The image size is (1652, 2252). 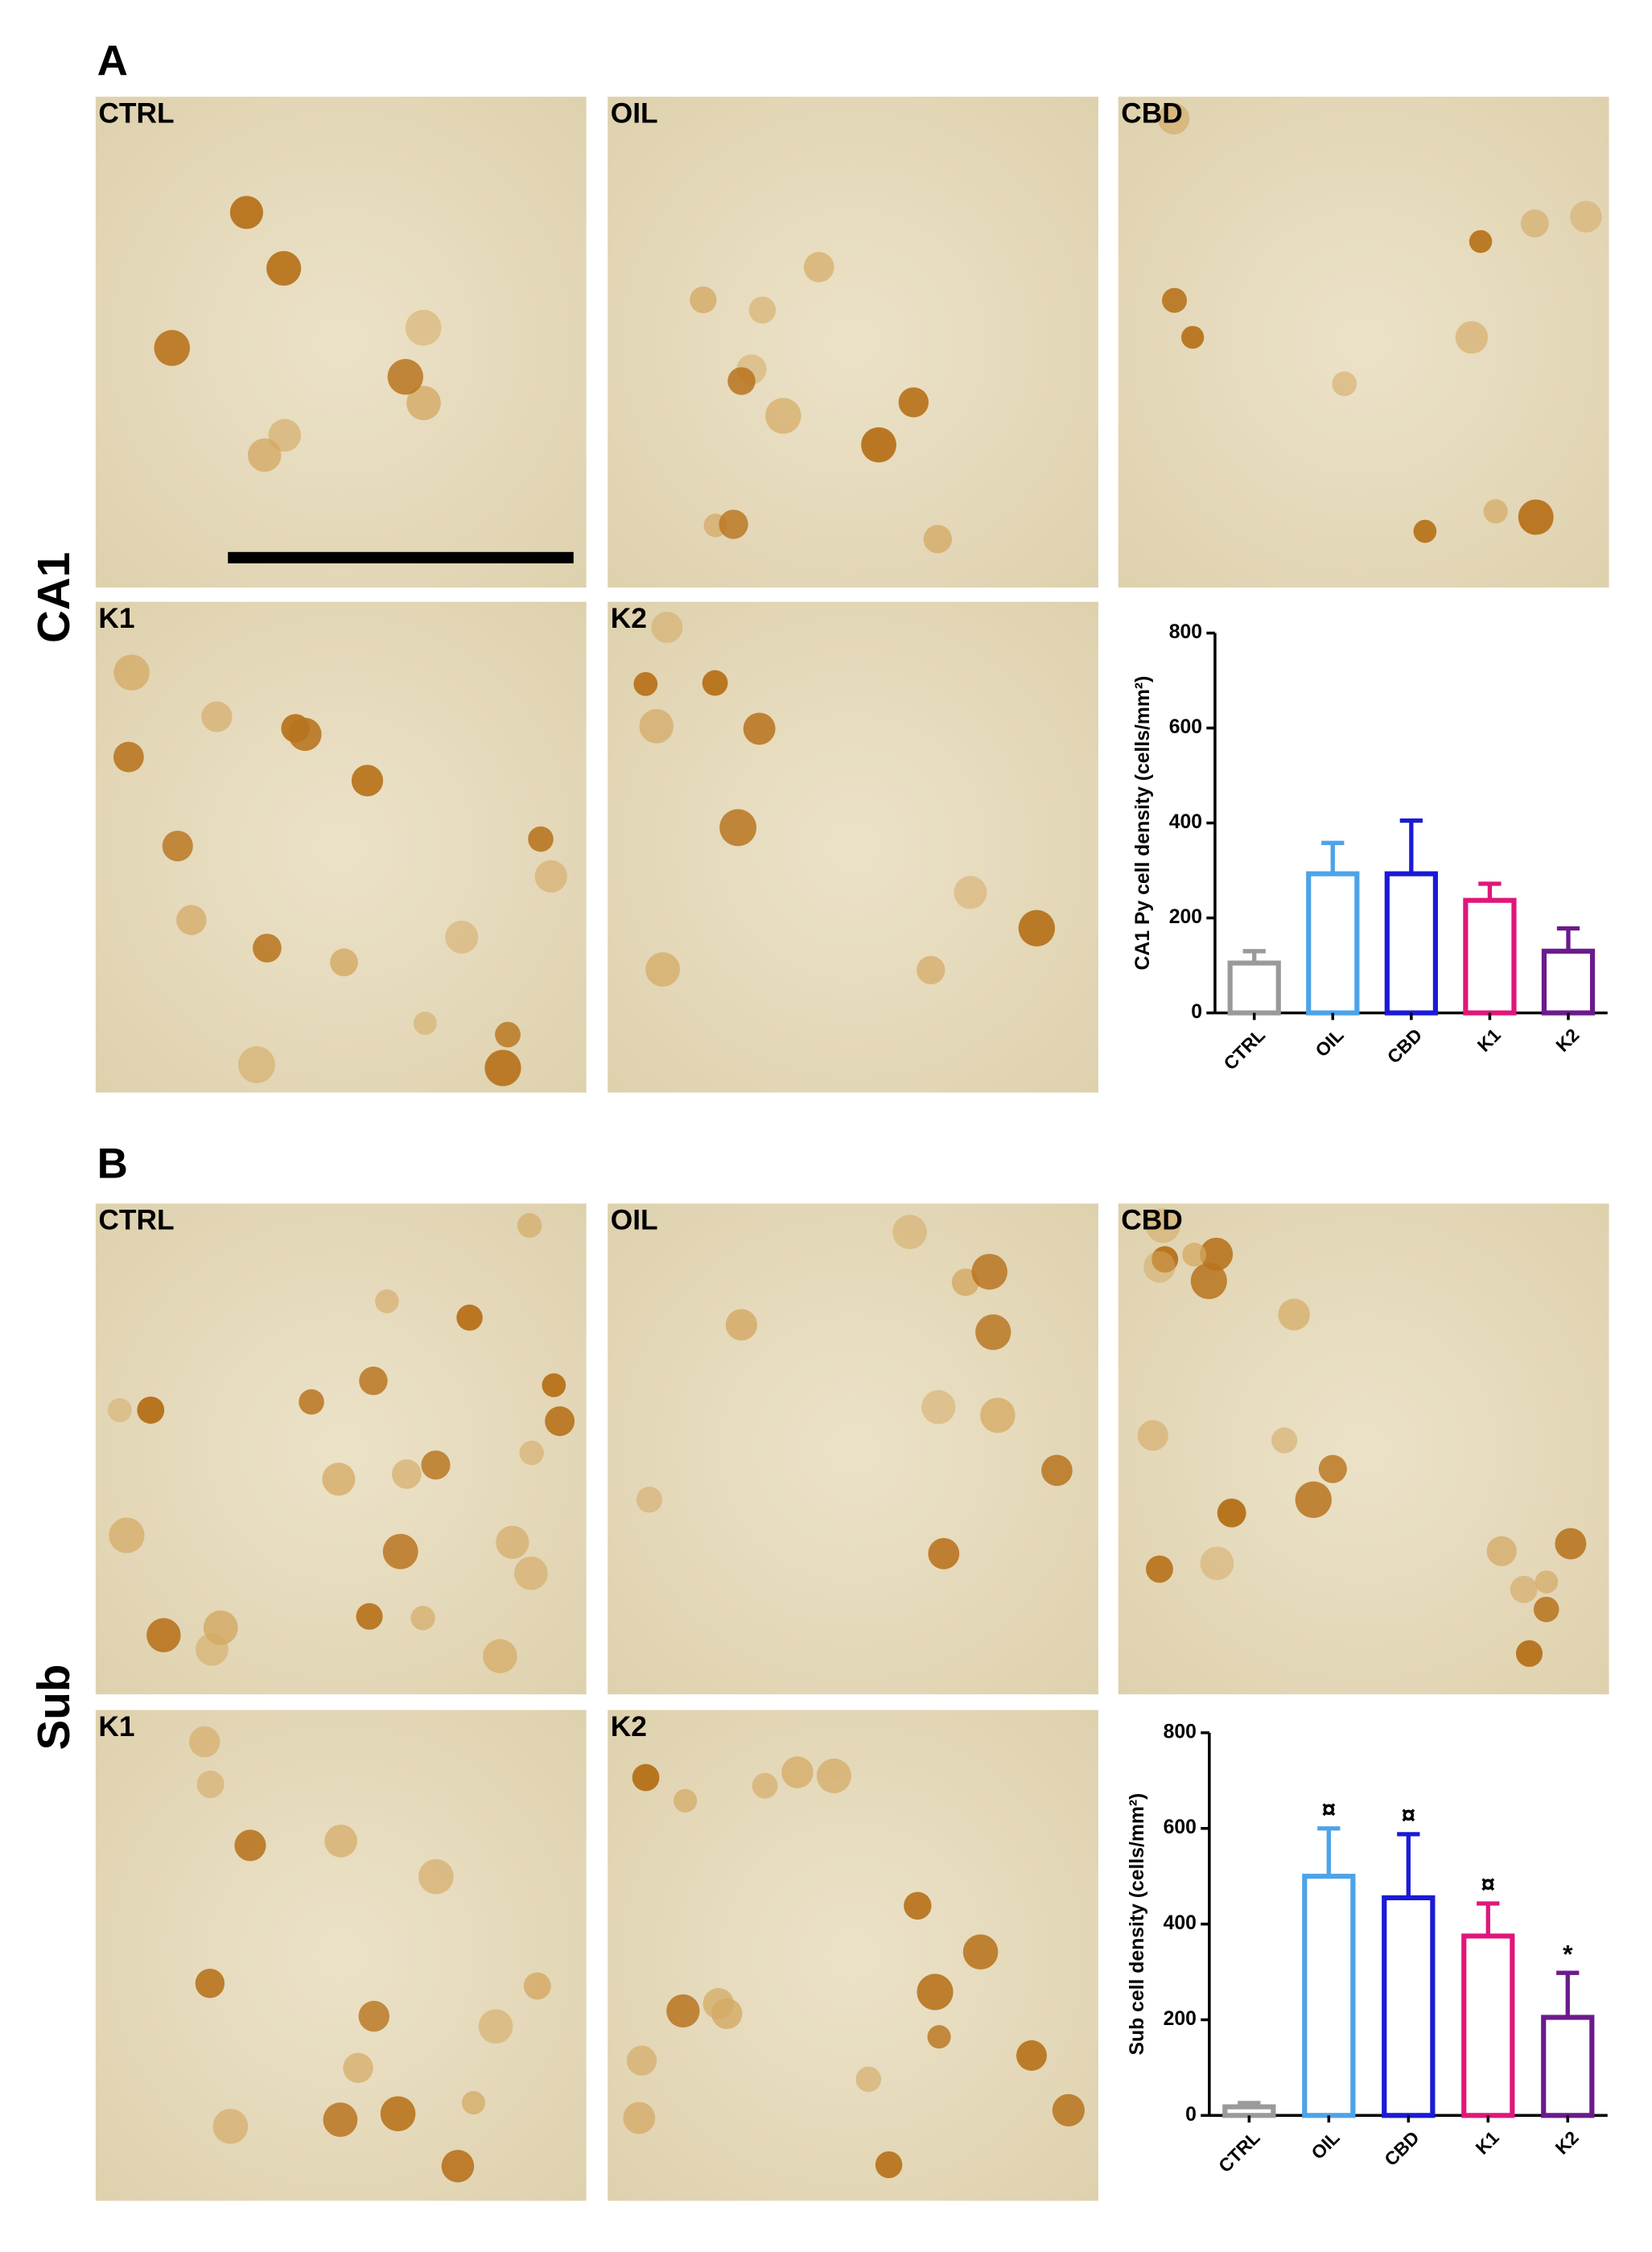 I want to click on significance-mark: ¤, so click(x=1488, y=1885).